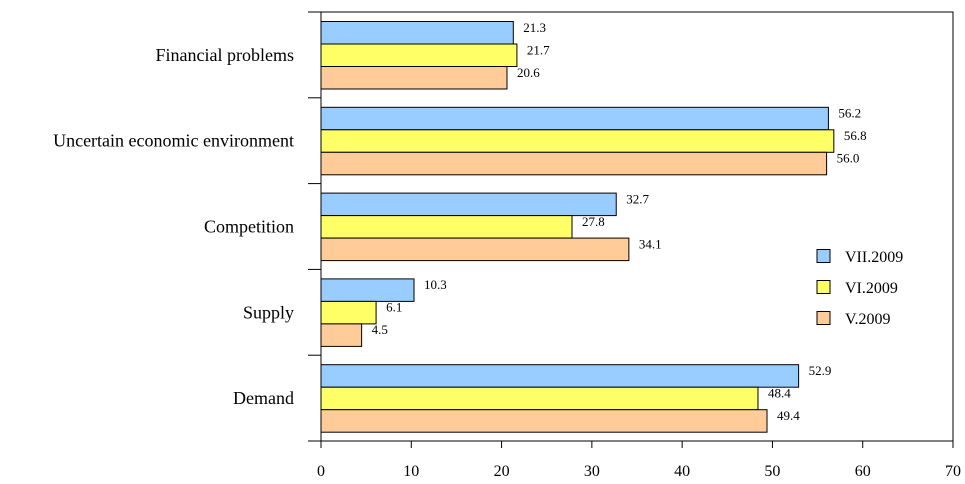  Describe the element at coordinates (823, 256) in the screenshot. I see `legend-swatch-vii-2009` at that location.